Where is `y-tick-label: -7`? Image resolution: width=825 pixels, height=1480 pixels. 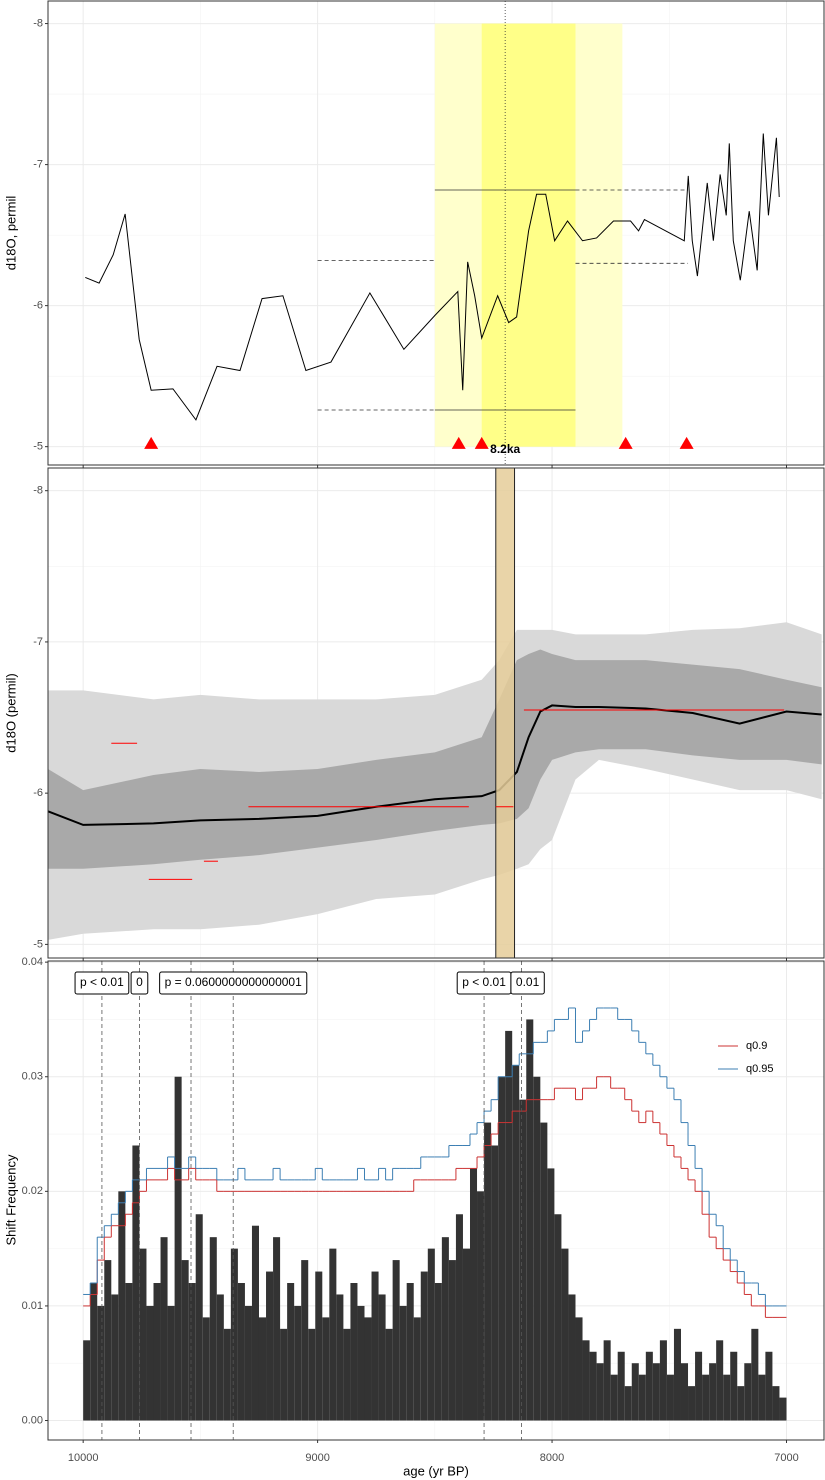 y-tick-label: -7 is located at coordinates (38, 165).